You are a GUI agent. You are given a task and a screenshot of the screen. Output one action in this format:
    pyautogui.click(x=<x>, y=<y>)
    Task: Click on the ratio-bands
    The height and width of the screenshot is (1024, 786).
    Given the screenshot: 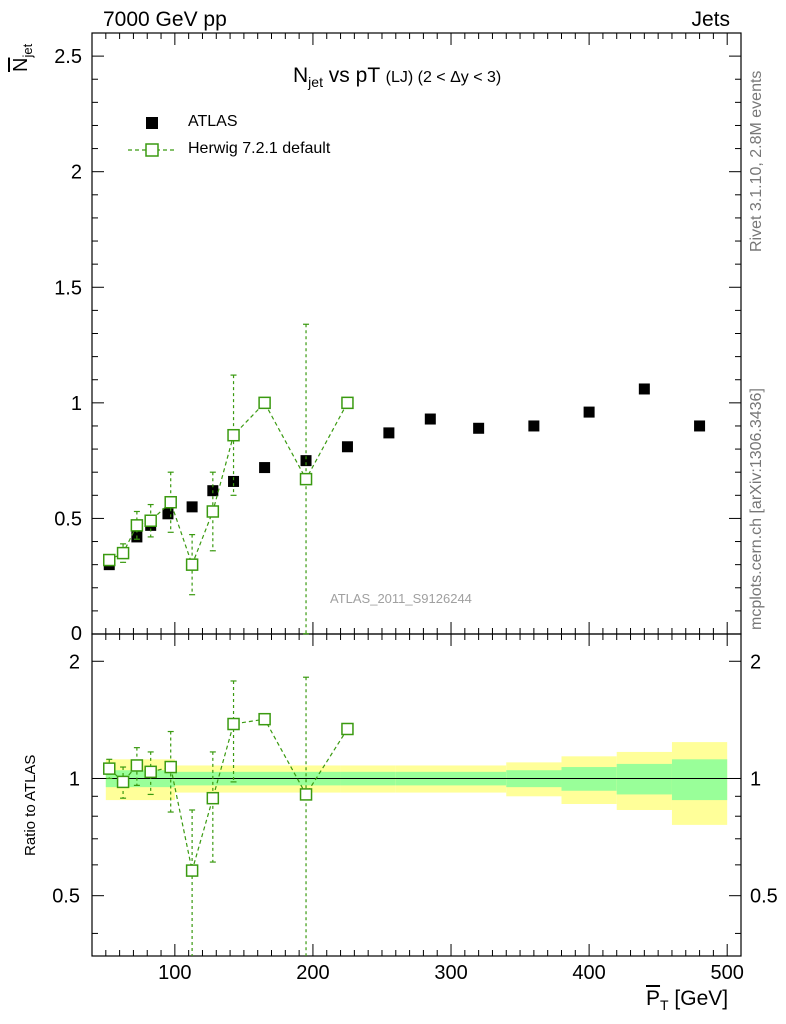 What is the action you would take?
    pyautogui.click(x=416, y=783)
    